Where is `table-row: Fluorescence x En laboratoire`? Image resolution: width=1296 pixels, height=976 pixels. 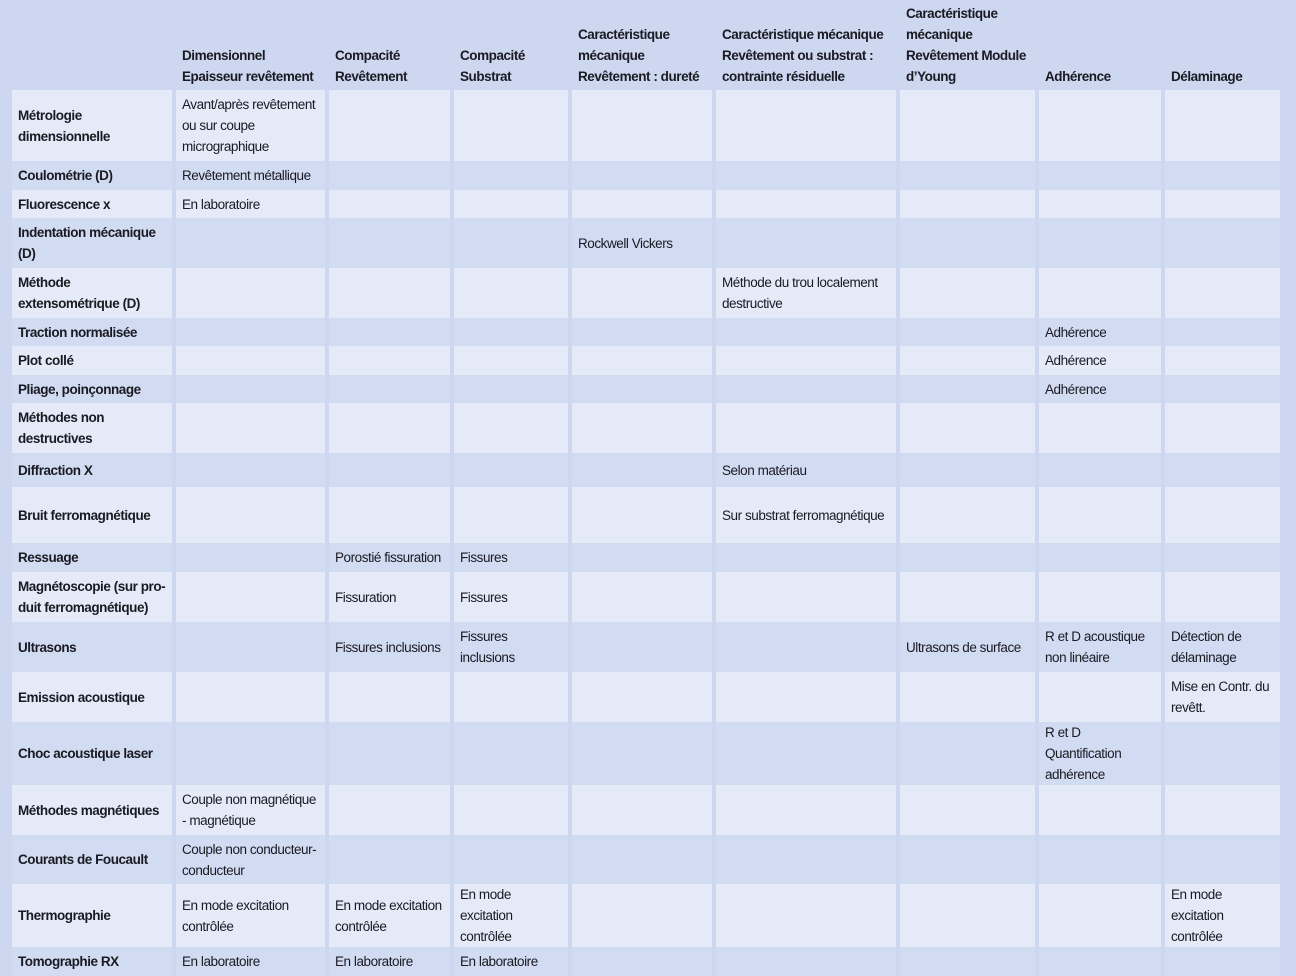
table-row: Fluorescence x En laboratoire is located at coordinates (646, 204).